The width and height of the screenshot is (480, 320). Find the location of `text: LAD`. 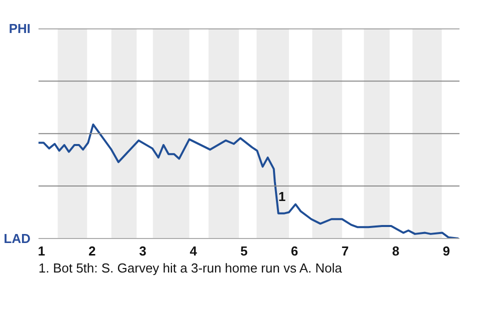

text: LAD is located at coordinates (17, 238).